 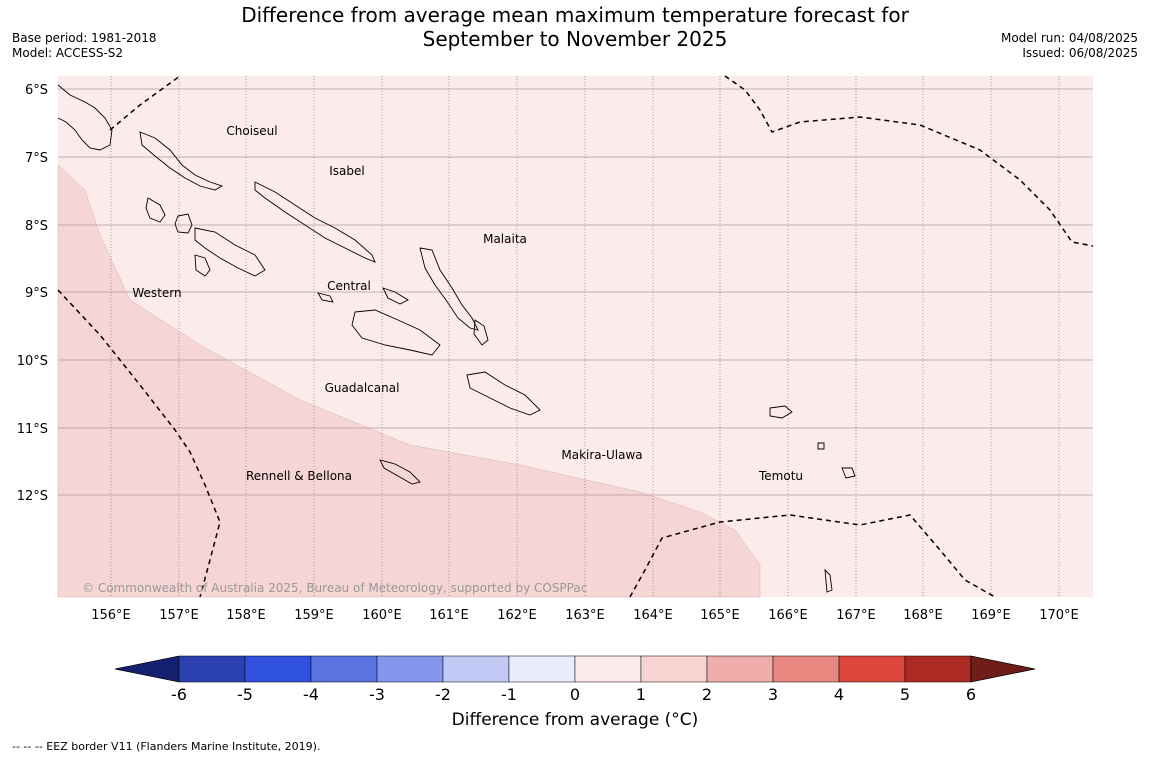 I want to click on place-rennell-bellona: Rennell & Bellona, so click(x=299, y=476).